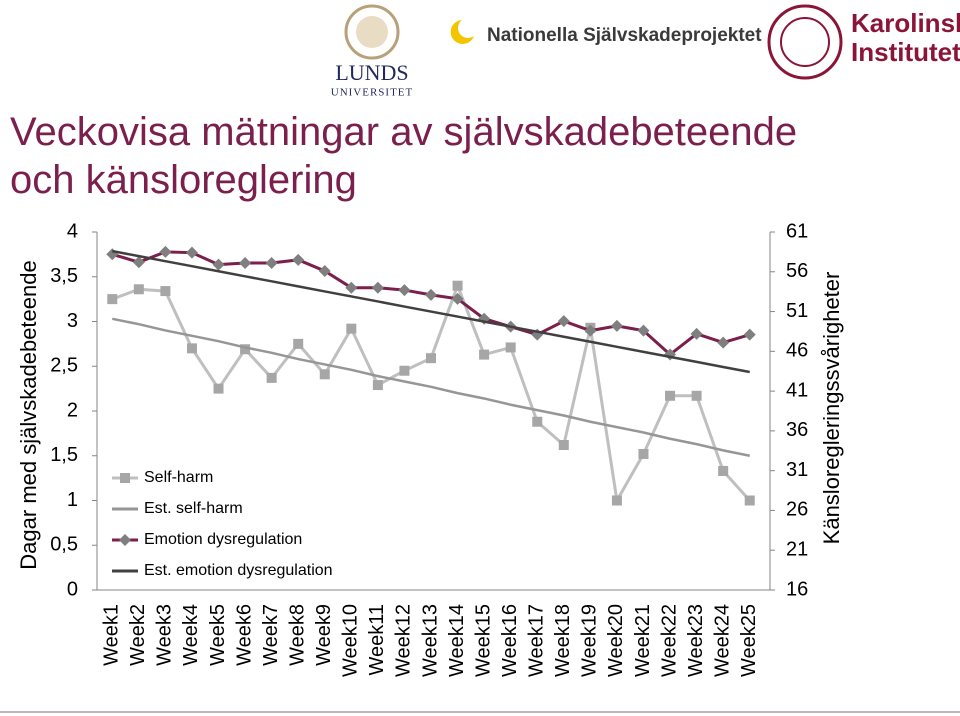 This screenshot has height=716, width=960. What do you see at coordinates (72, 589) in the screenshot?
I see `y-tick-label: 0` at bounding box center [72, 589].